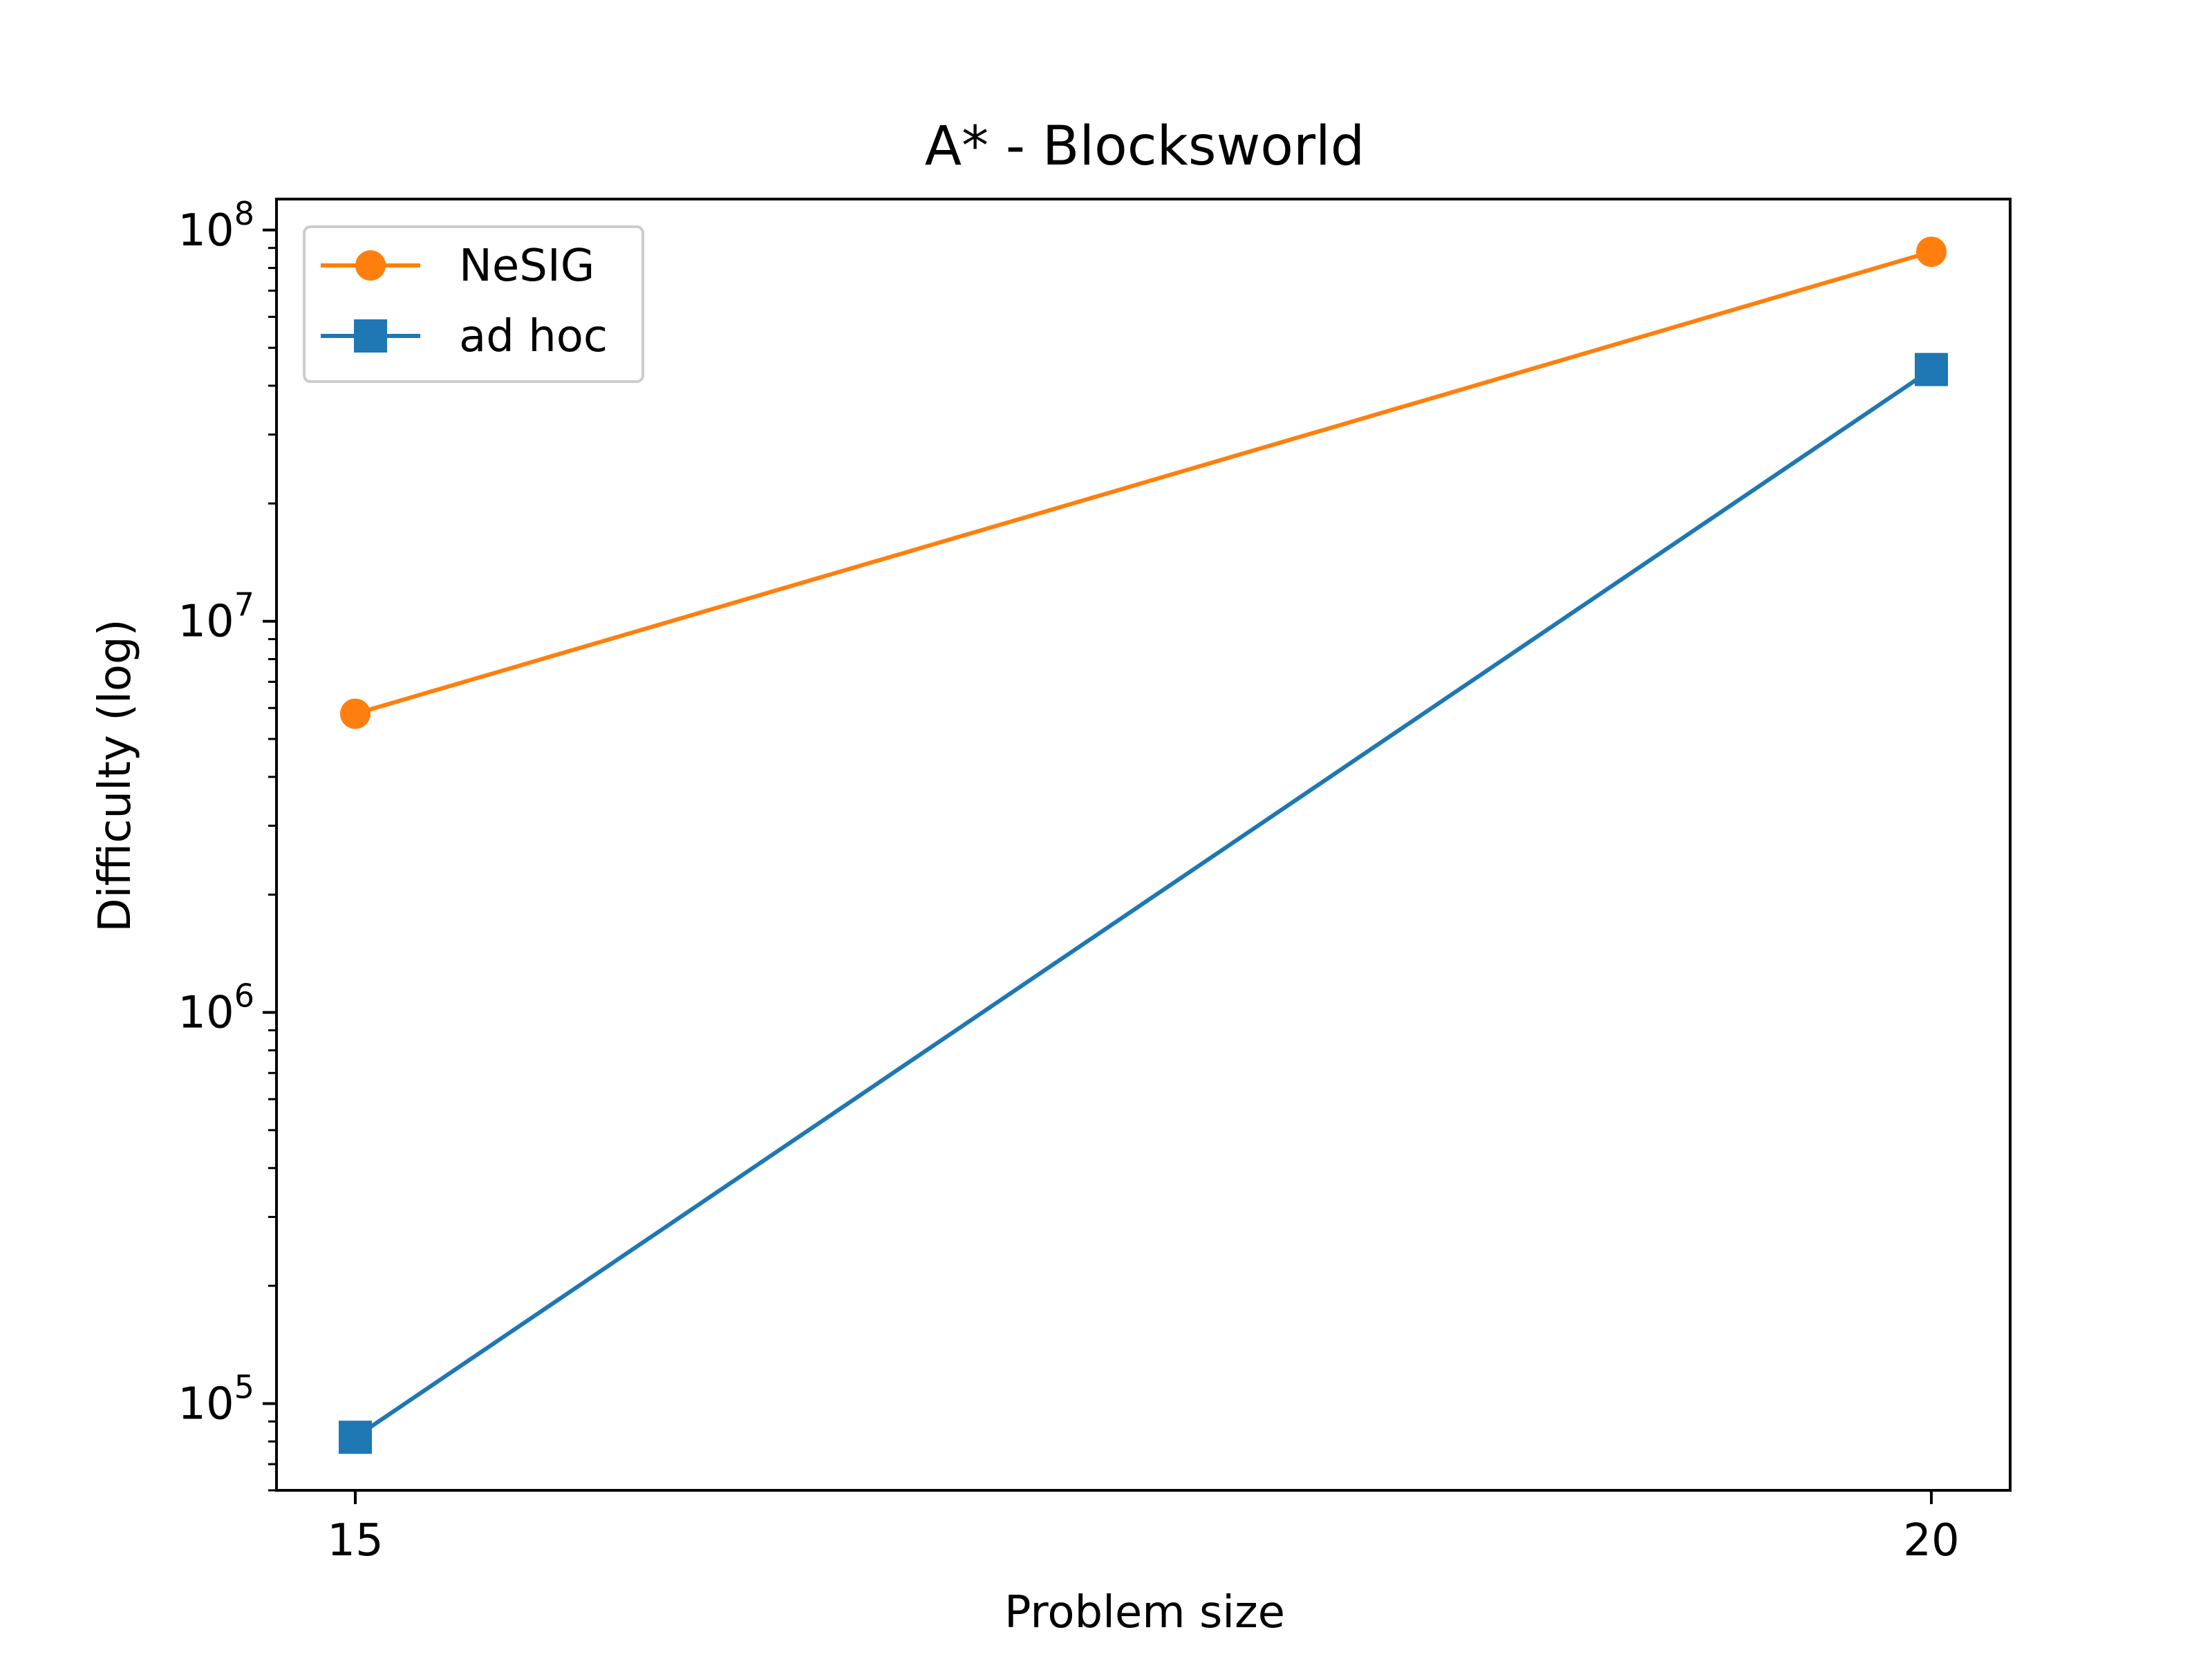  Describe the element at coordinates (1143, 1528) in the screenshot. I see `x-ticks: 15 20` at that location.